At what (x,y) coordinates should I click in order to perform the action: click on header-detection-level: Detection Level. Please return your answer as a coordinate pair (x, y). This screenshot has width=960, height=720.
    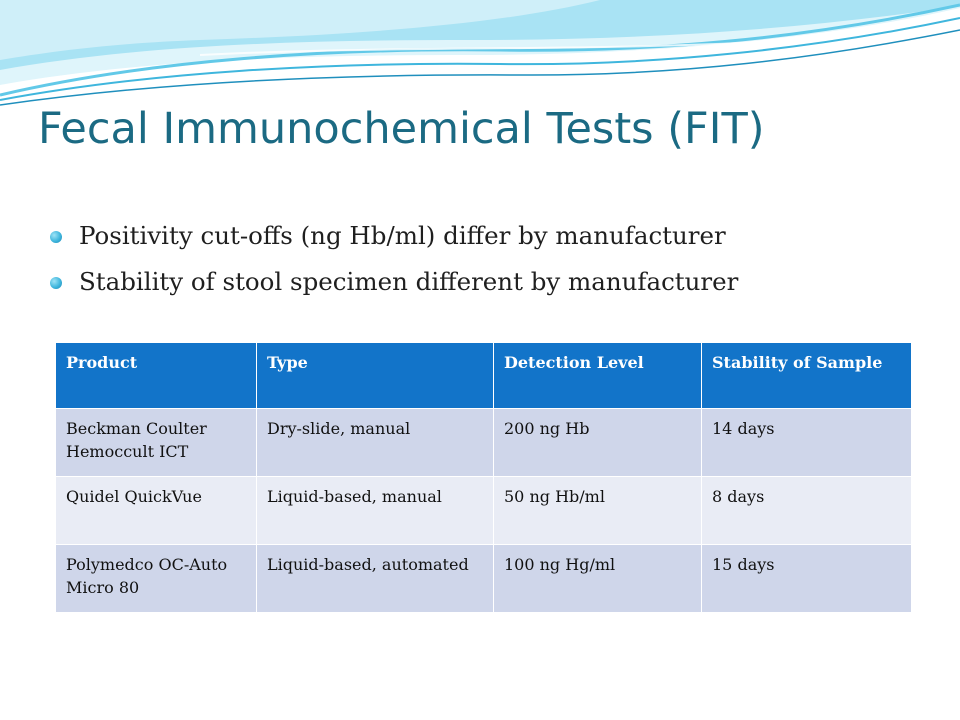
    Looking at the image, I should click on (598, 376).